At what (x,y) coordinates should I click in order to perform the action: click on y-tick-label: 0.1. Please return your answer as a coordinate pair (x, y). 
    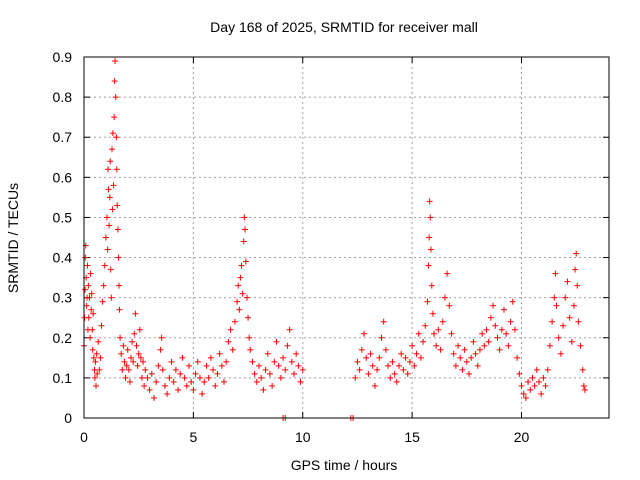
    Looking at the image, I should click on (63, 378).